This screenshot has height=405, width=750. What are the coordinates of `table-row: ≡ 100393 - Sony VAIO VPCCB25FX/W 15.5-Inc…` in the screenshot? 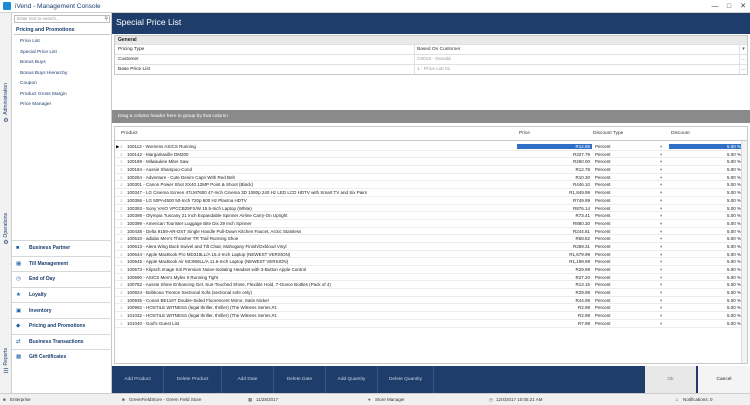 It's located at (429, 209).